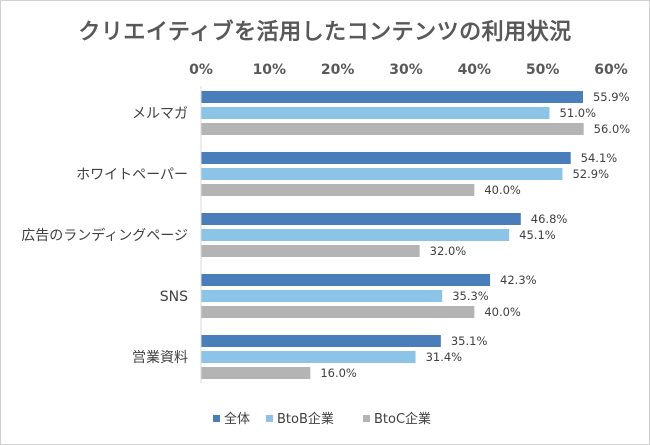  Describe the element at coordinates (270, 70) in the screenshot. I see `x-tick-label: 10%` at that location.